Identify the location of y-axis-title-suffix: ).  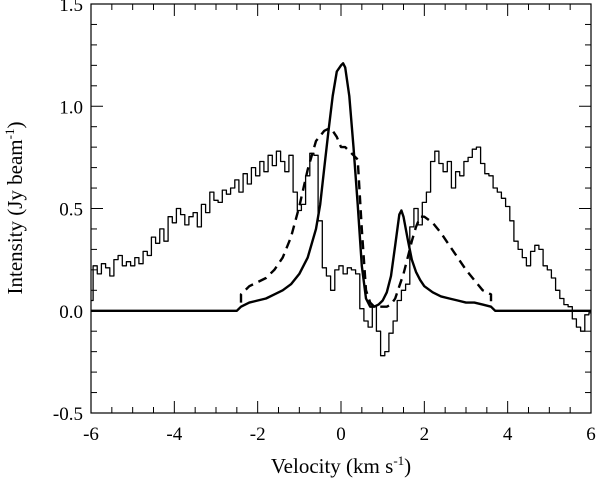
(15, 125).